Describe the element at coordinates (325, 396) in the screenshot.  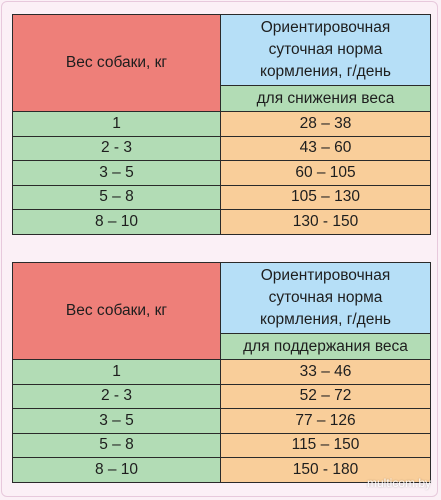
I see `norm-cell: 52 – 72` at that location.